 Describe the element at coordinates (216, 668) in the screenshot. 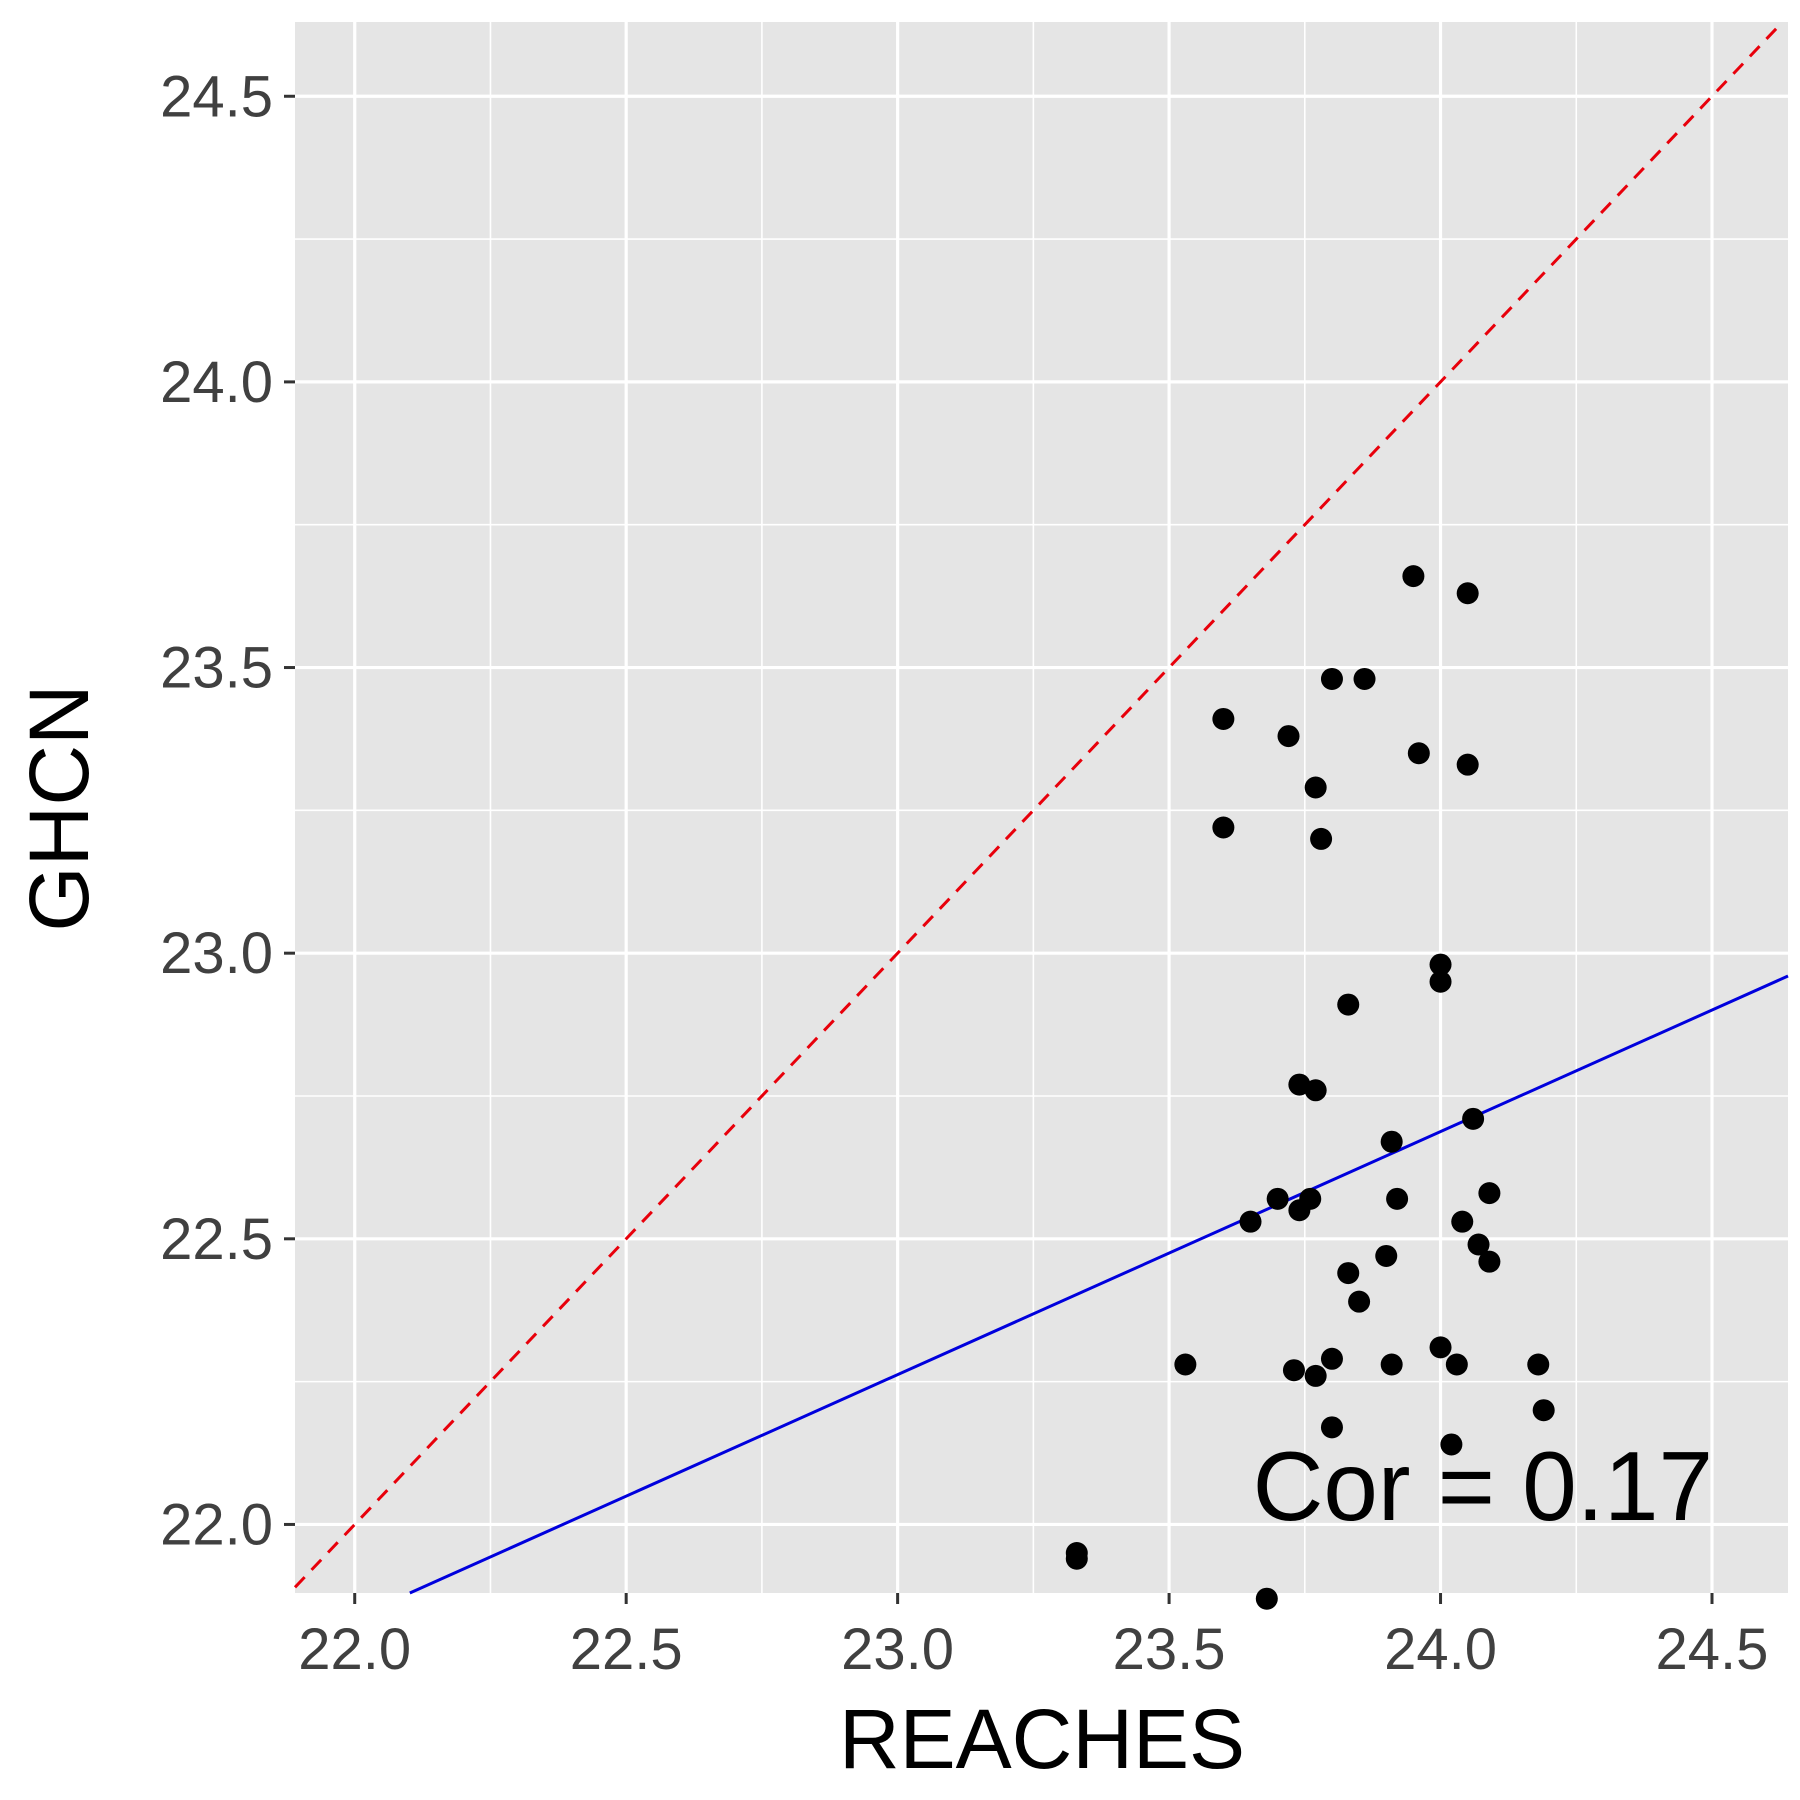

I see `y-tick-label: 23.5` at that location.